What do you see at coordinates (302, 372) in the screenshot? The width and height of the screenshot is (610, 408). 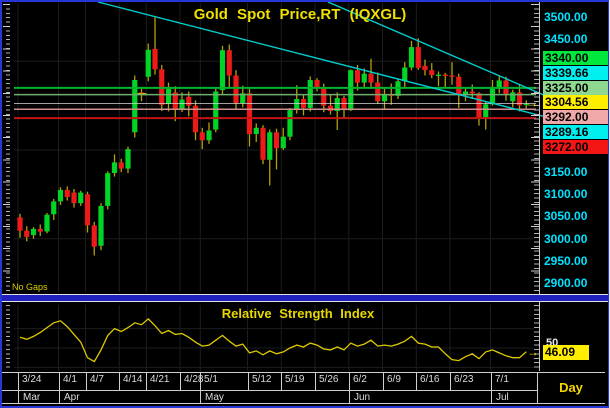 I see `xaxis-top-line` at bounding box center [302, 372].